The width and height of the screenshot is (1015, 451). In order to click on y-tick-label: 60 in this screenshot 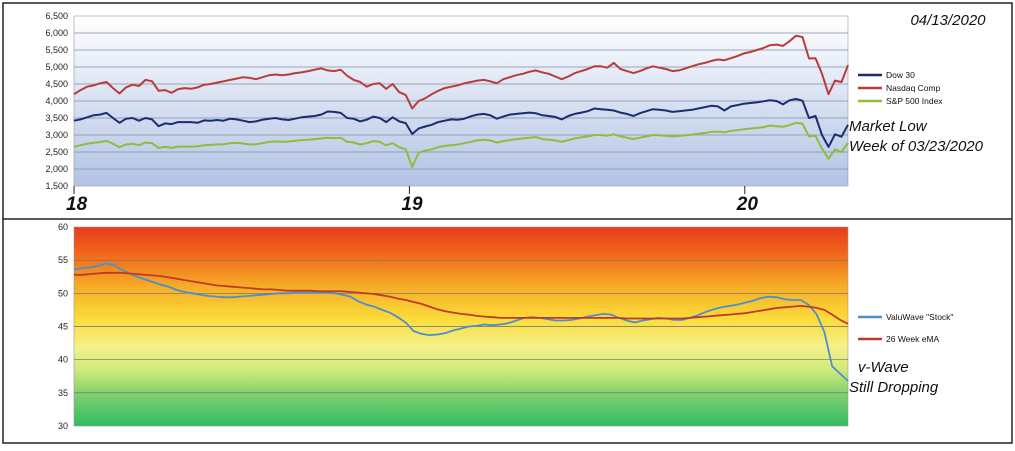, I will do `click(63, 227)`.